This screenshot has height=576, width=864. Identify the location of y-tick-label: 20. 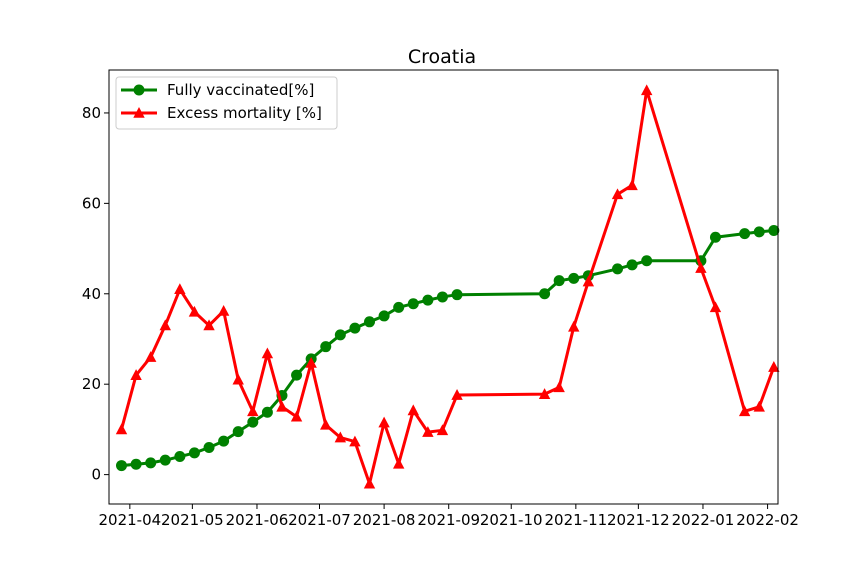
(91, 384).